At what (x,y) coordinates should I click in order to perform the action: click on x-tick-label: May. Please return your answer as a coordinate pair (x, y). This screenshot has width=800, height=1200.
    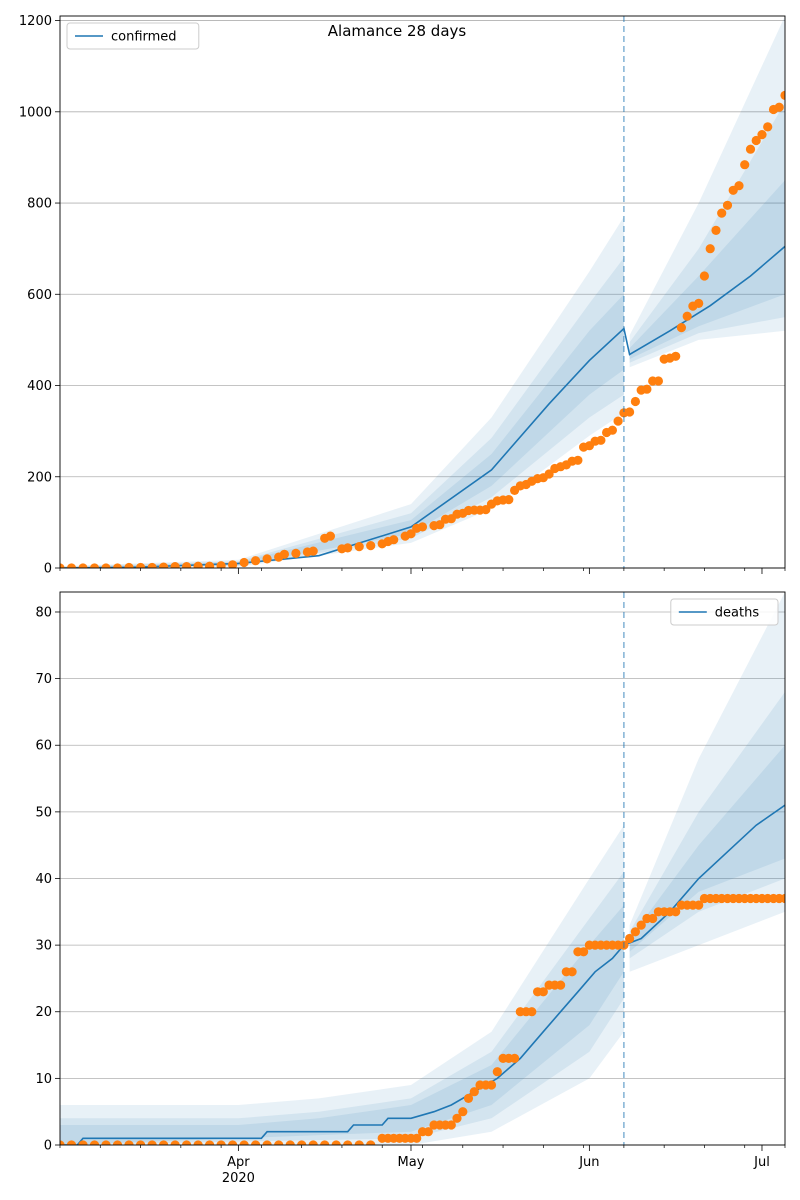
    Looking at the image, I should click on (411, 1162).